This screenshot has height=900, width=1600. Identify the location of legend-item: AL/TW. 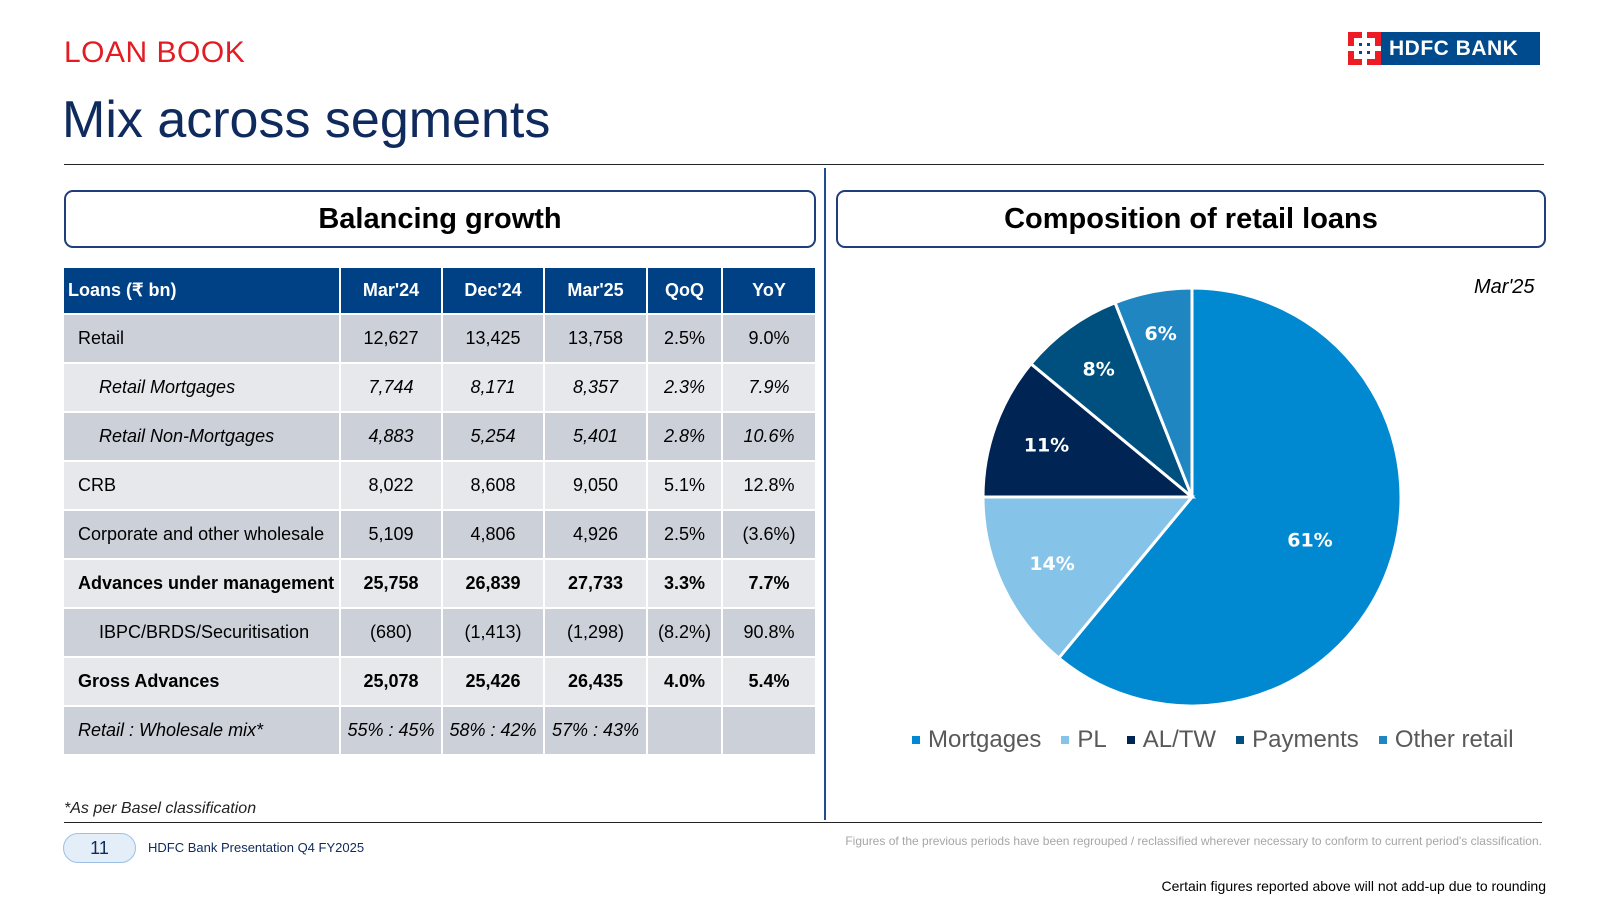
(1171, 740).